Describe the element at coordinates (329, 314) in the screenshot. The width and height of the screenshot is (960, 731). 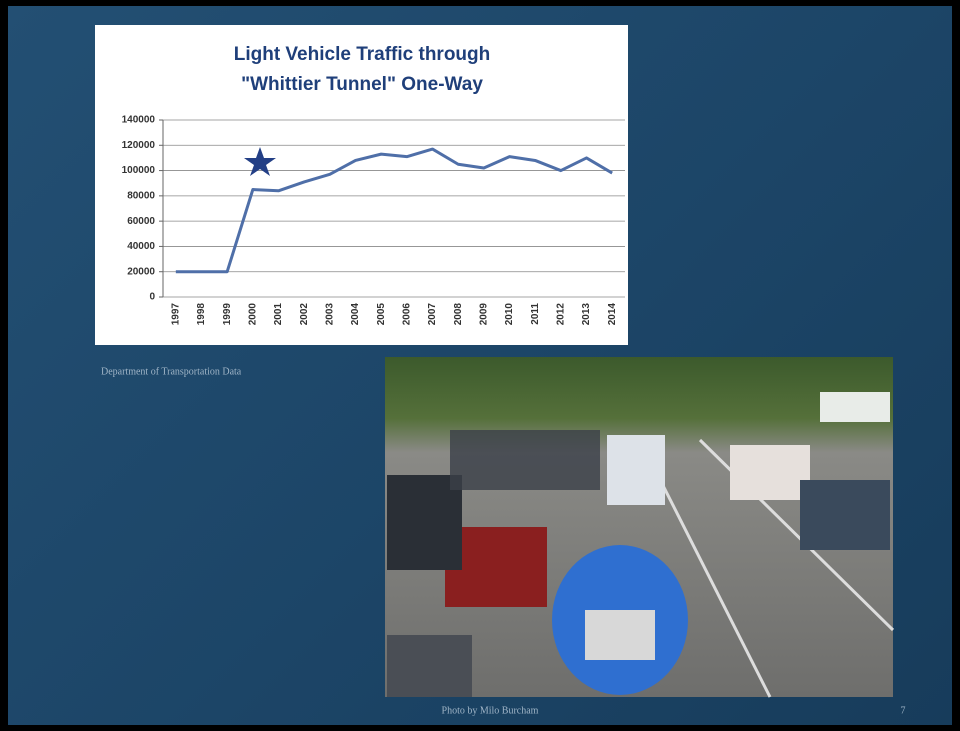
I see `x-tick-label: 2003` at that location.